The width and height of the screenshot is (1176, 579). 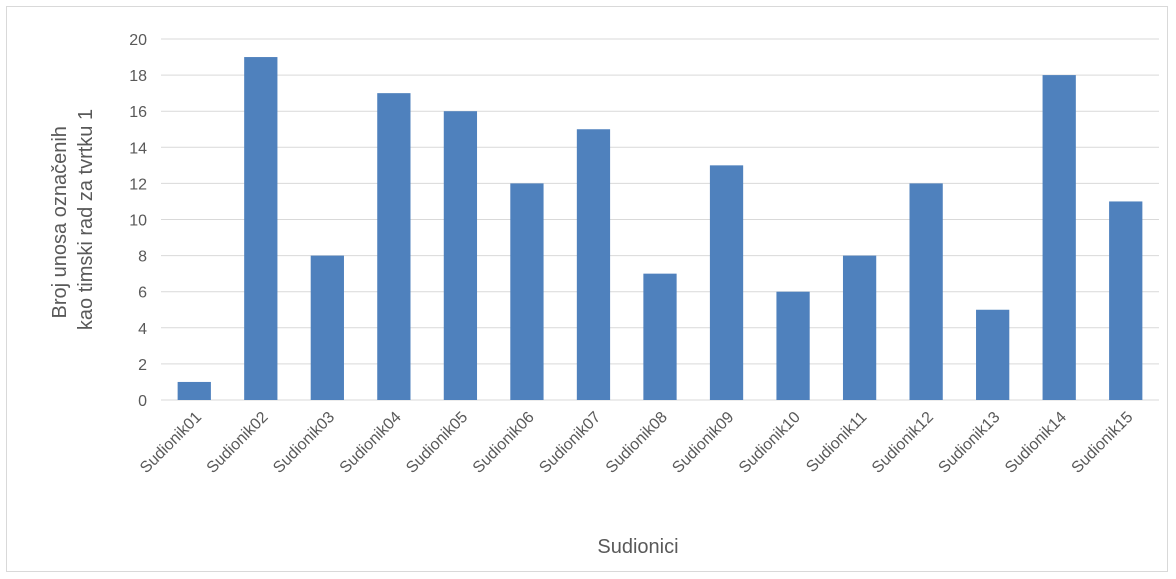 What do you see at coordinates (1036, 443) in the screenshot?
I see `x-tick-label: Sudionik14` at bounding box center [1036, 443].